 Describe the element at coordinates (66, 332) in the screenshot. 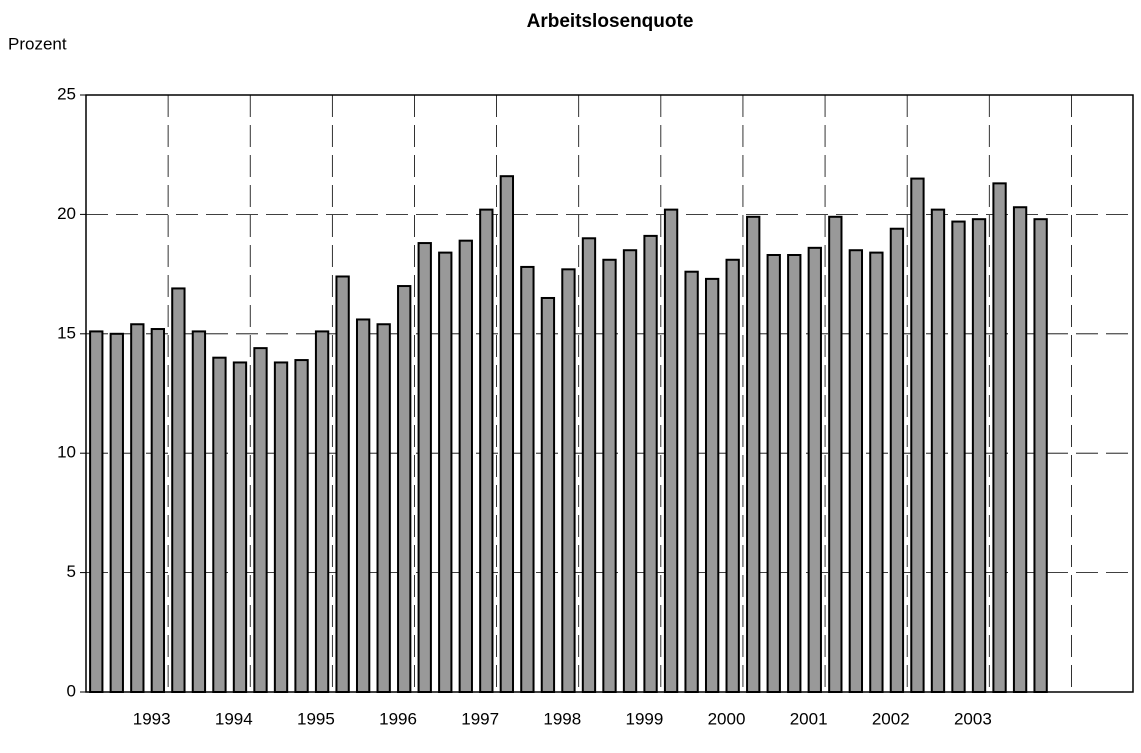

I see `y-tick-label: 15` at that location.